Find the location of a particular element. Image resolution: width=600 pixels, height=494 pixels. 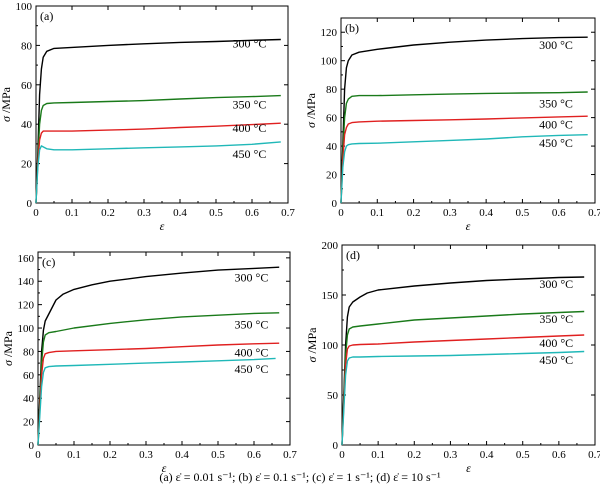

y-tick-label: 50 is located at coordinates (333, 396).